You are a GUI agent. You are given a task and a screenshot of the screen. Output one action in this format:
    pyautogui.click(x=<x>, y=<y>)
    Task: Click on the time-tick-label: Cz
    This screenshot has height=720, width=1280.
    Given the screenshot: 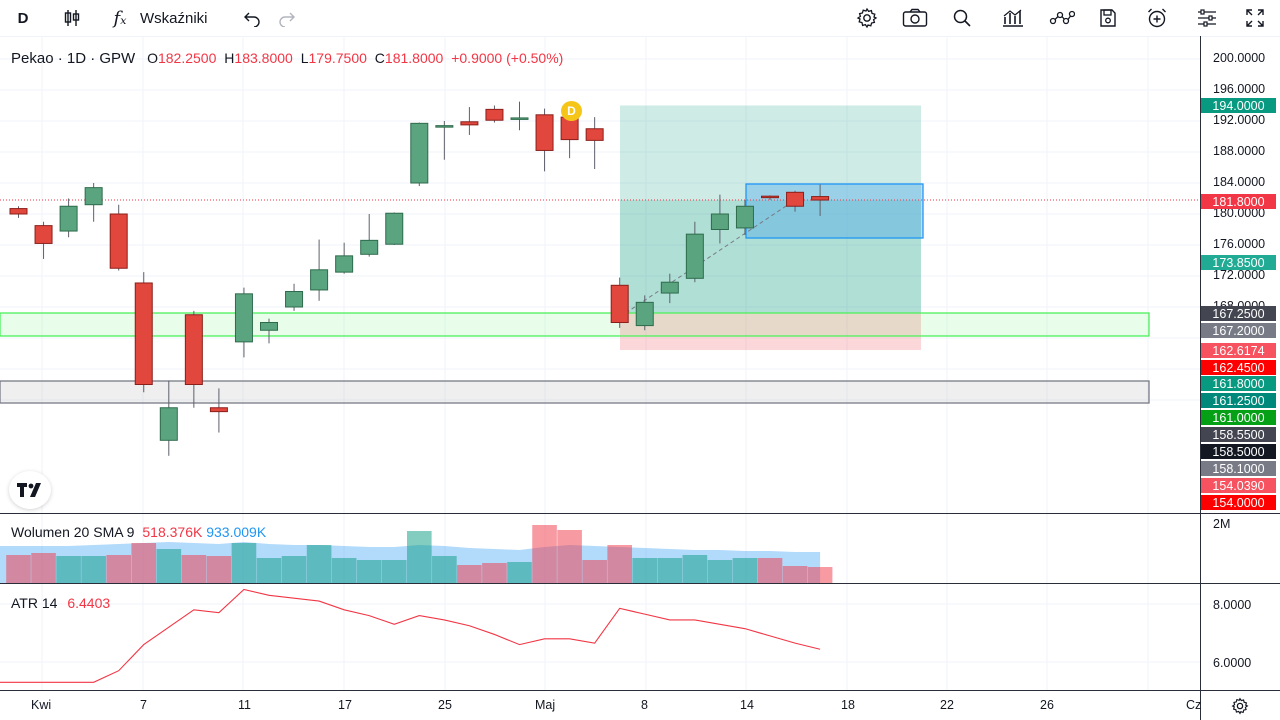 What is the action you would take?
    pyautogui.click(x=1194, y=705)
    